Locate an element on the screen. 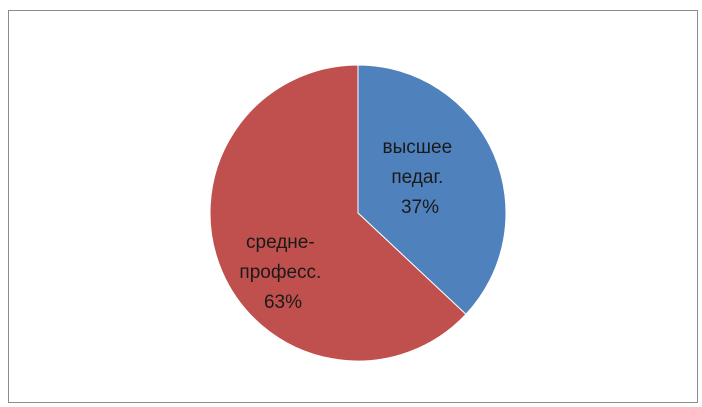  slice-label-sredne: средне- професс. 63% is located at coordinates (282, 272).